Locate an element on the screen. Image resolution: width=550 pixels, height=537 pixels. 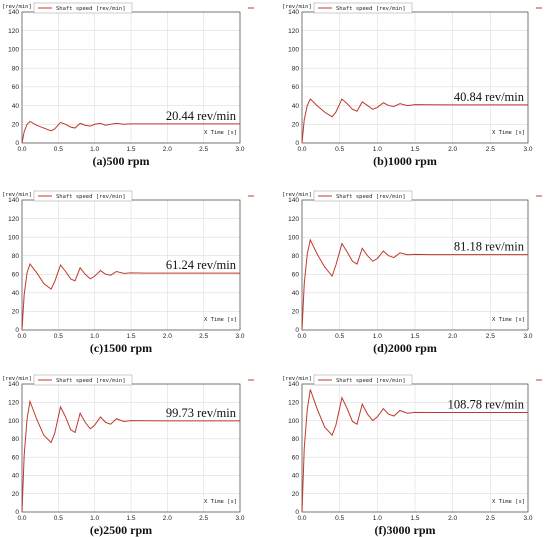
steady-state-annotation: 108.78 rev/min is located at coordinates (486, 405).